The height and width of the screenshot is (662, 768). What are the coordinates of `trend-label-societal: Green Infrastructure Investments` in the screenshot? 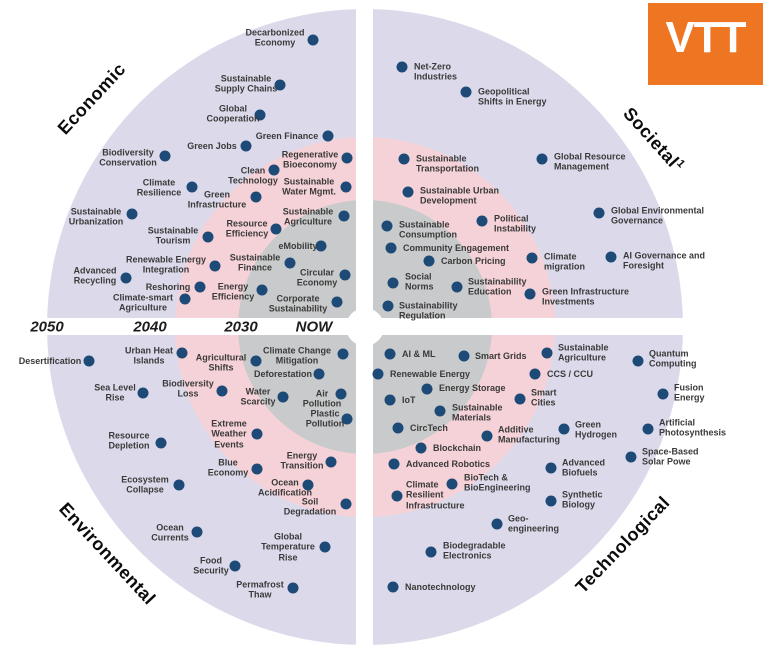 It's located at (586, 296).